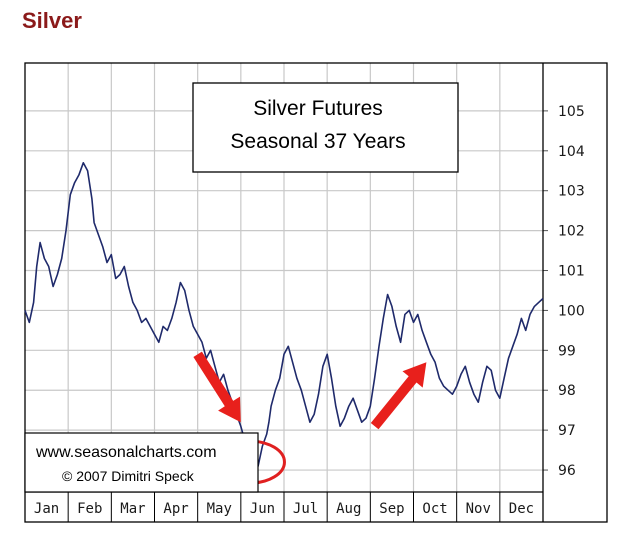  Describe the element at coordinates (219, 509) in the screenshot. I see `month-label-may: May` at that location.